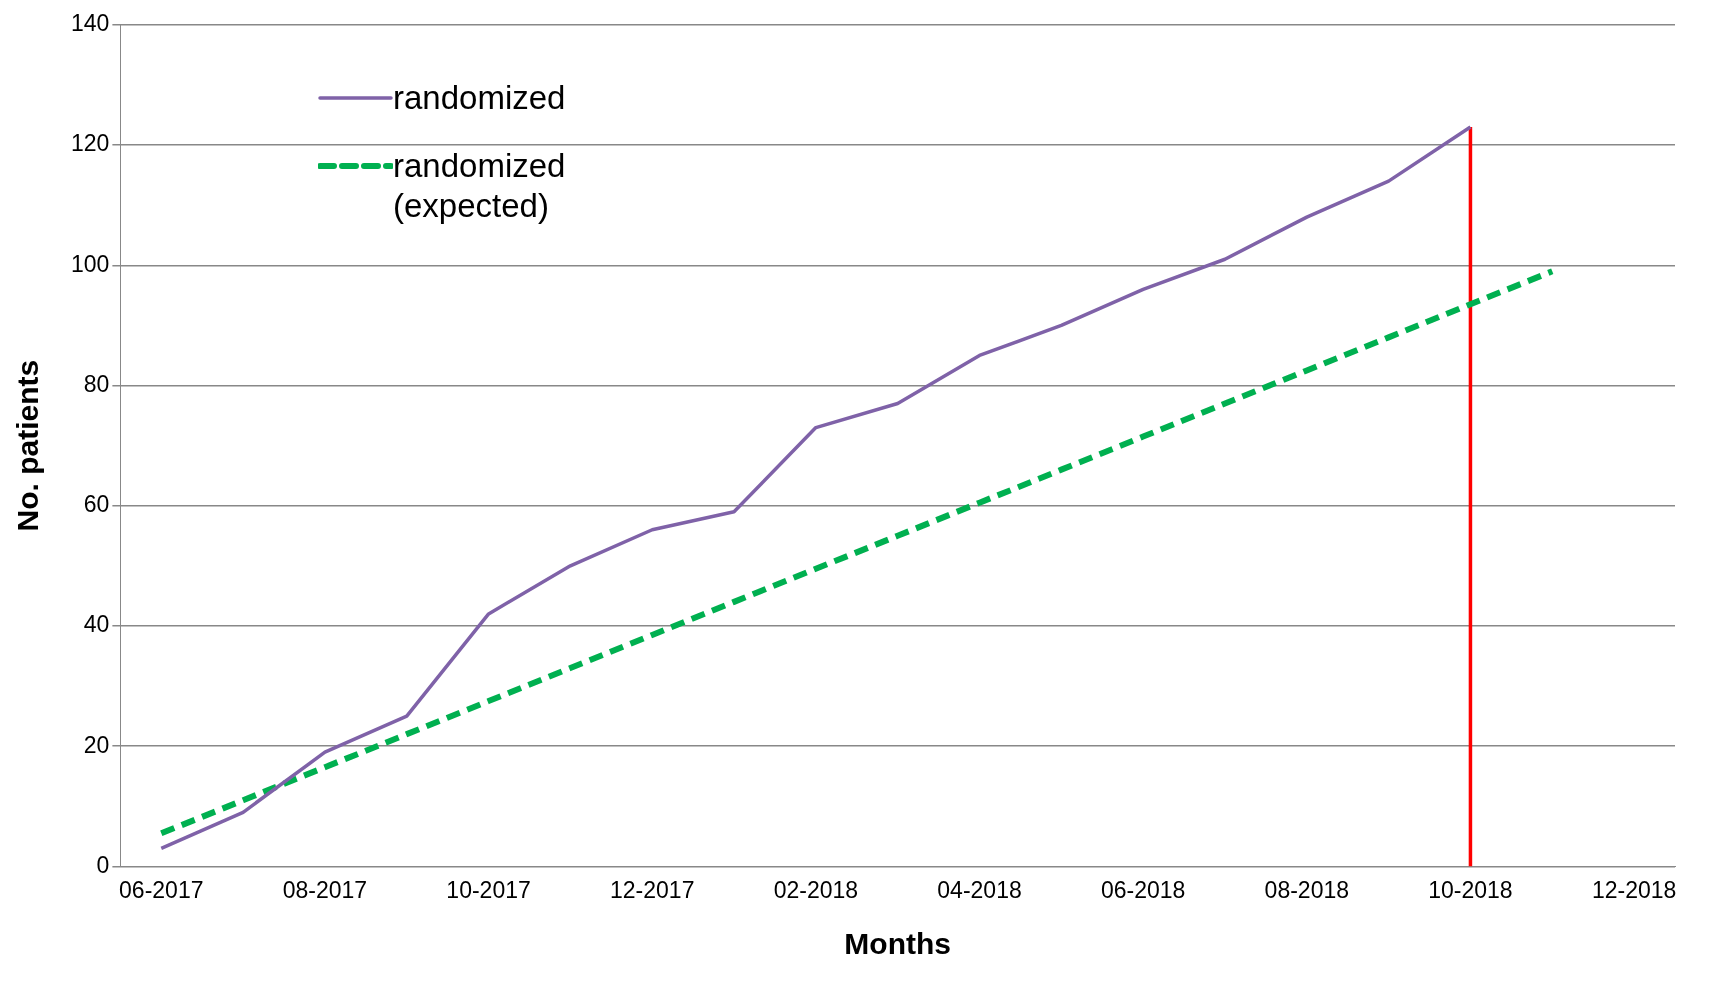 Image resolution: width=1713 pixels, height=981 pixels. I want to click on legend-label: randomized, so click(480, 98).